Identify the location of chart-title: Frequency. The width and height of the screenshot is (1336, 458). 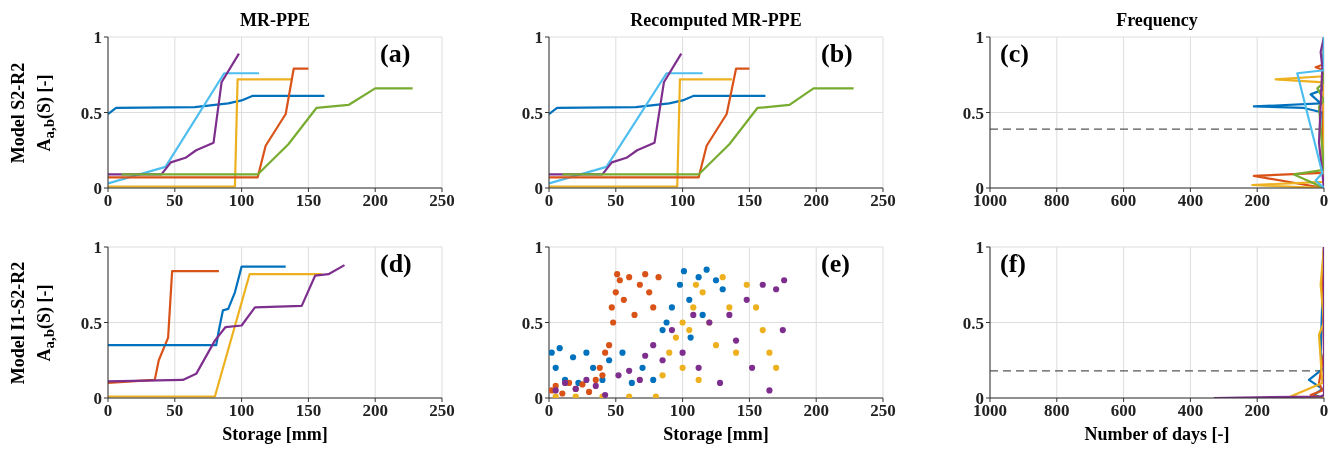
(1157, 20).